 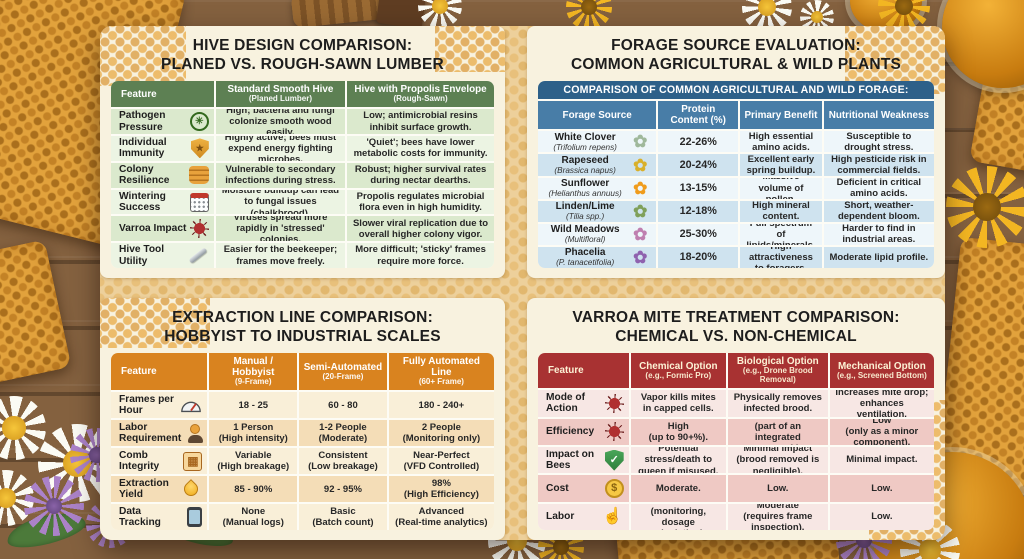 What do you see at coordinates (781, 234) in the screenshot?
I see `benefit-cell: Full spectrum of lipids/minerals.` at bounding box center [781, 234].